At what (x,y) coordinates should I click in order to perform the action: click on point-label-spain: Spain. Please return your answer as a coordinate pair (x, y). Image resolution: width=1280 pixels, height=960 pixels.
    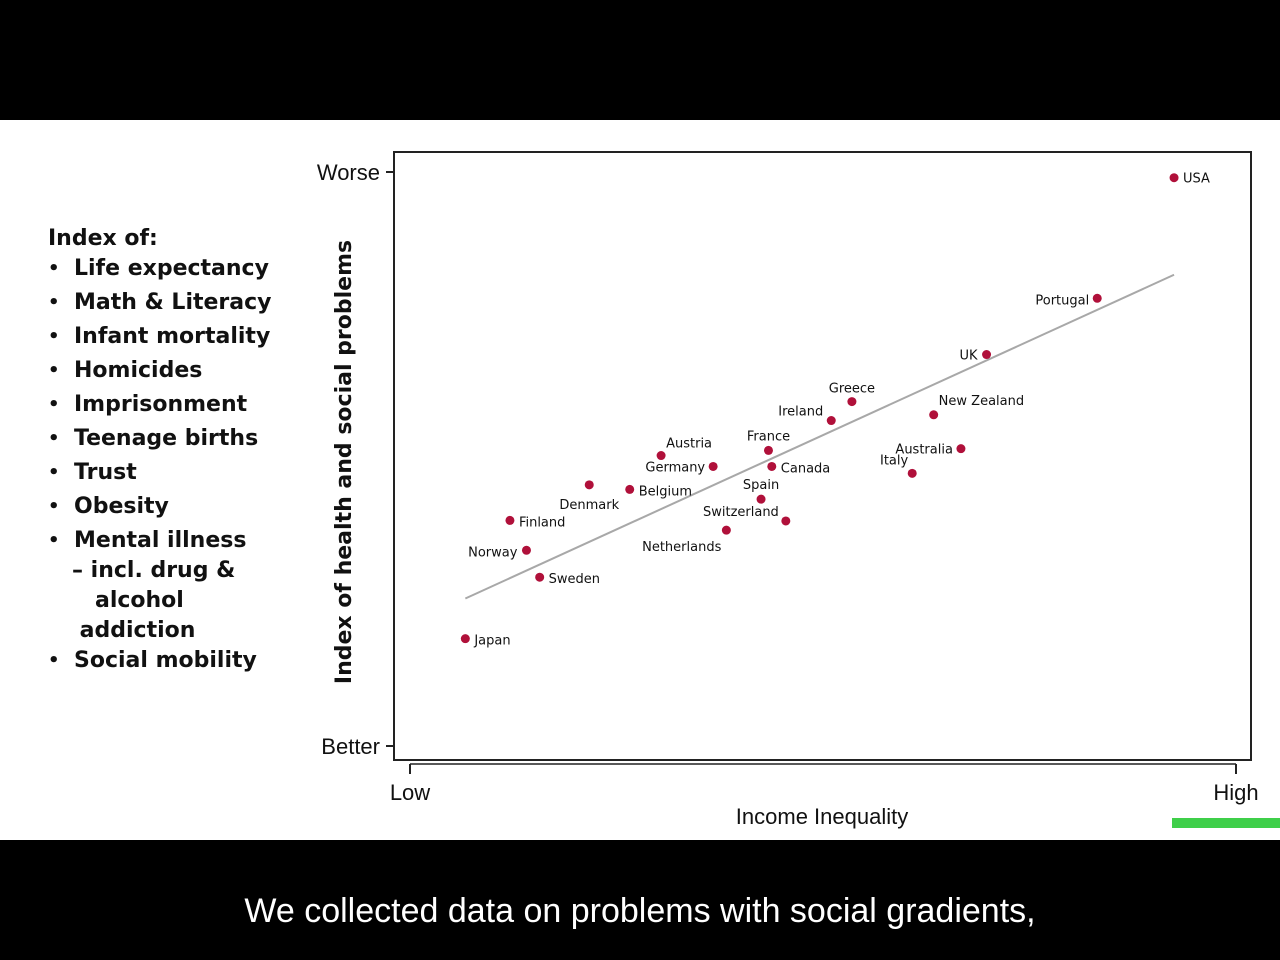
    Looking at the image, I should click on (761, 485).